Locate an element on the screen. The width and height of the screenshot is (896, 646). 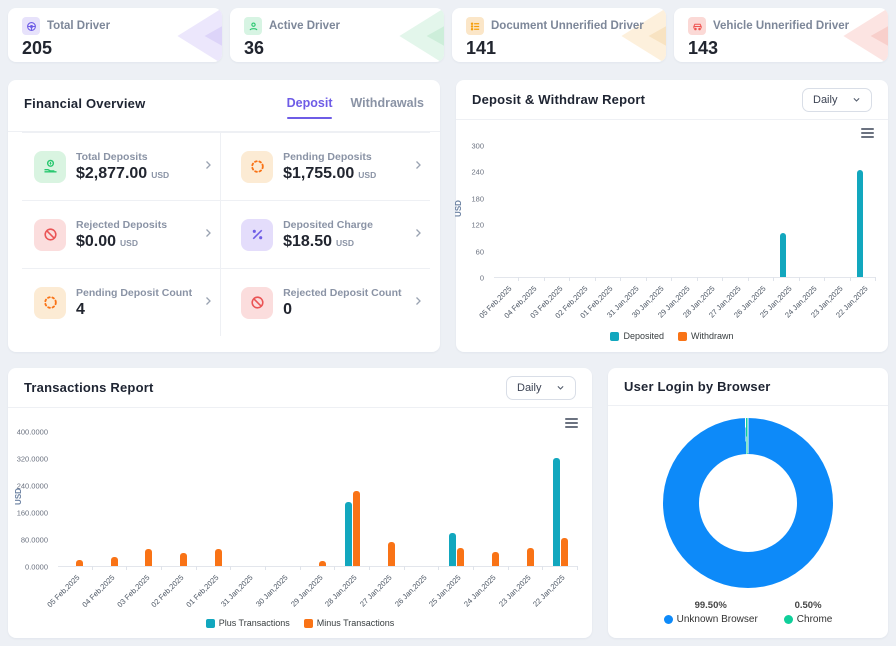
y-tick-label: 0 is located at coordinates (481, 278).